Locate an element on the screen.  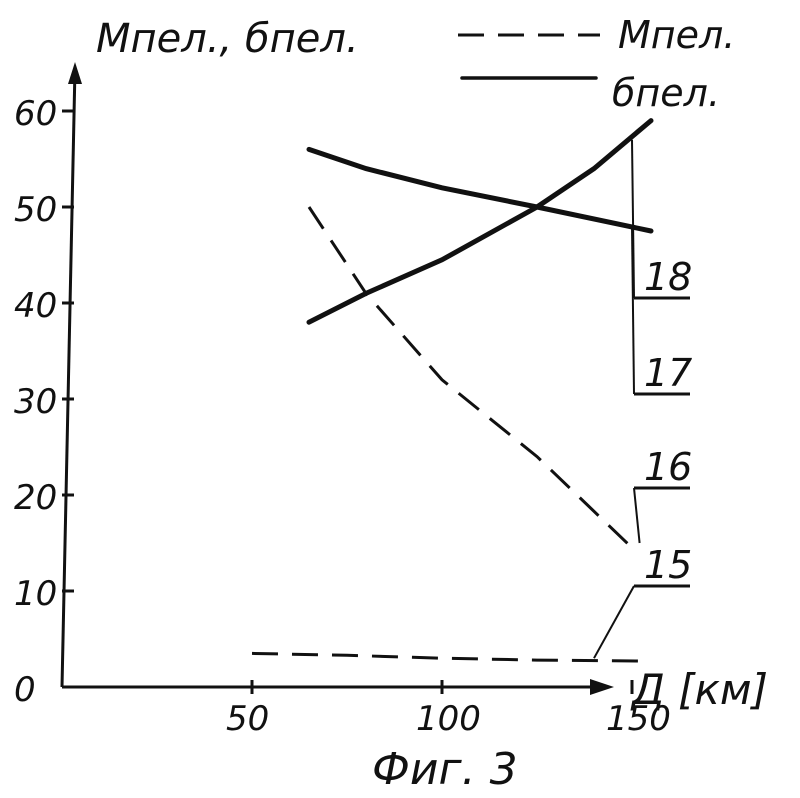
curve-label-15: 15 is located at coordinates (668, 565).